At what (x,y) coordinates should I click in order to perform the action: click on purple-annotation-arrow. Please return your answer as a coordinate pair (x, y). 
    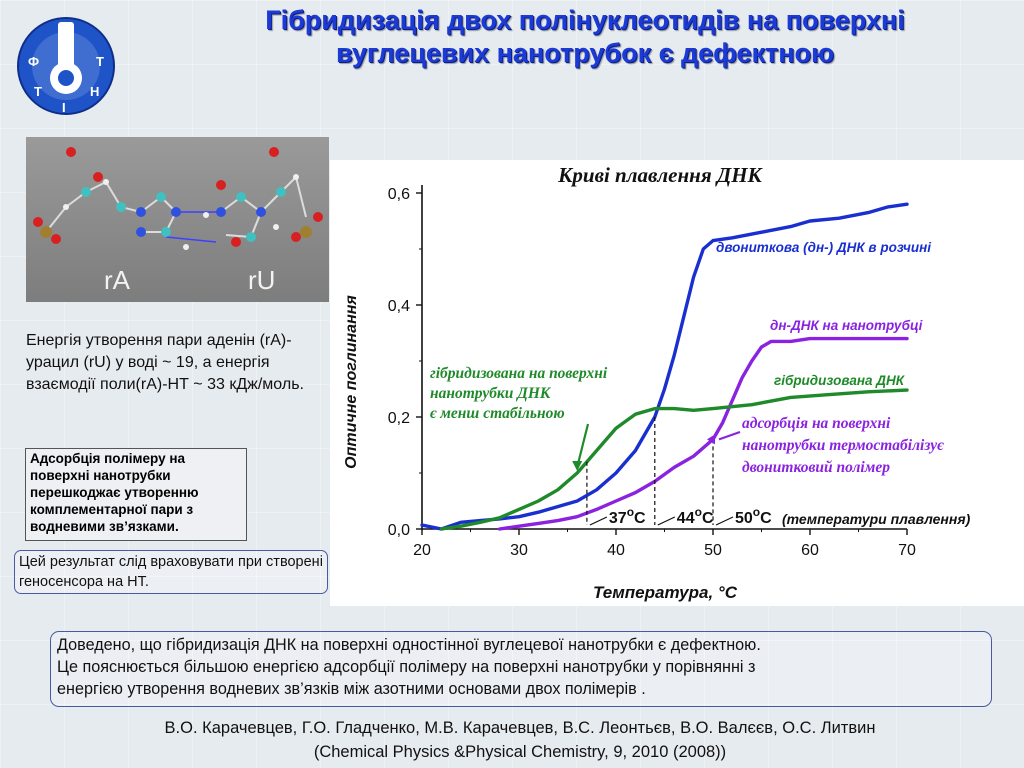
    Looking at the image, I should click on (729, 435).